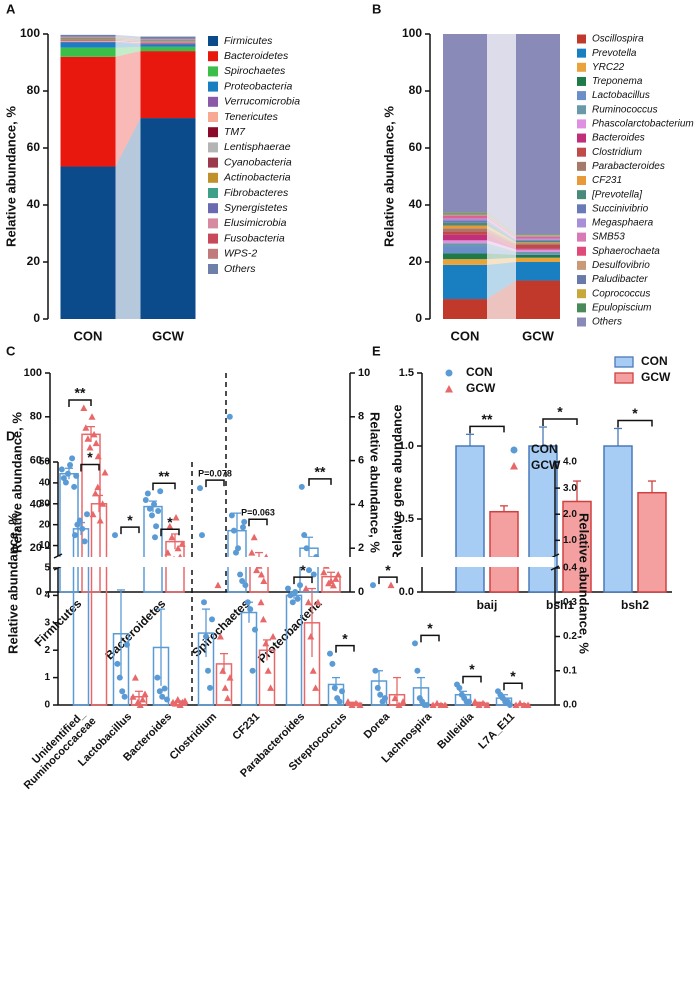  What do you see at coordinates (55, 748) in the screenshot?
I see `x-tick-label: Unidentified_ Ruminococcaceae` at bounding box center [55, 748].